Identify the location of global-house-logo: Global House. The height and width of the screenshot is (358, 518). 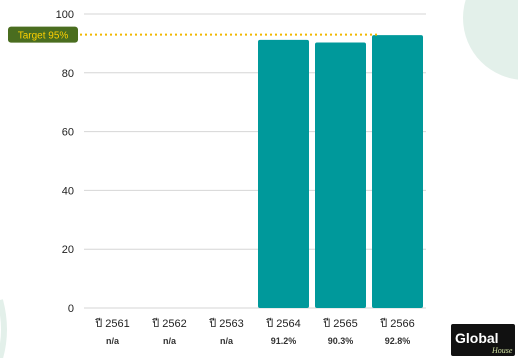
(483, 340).